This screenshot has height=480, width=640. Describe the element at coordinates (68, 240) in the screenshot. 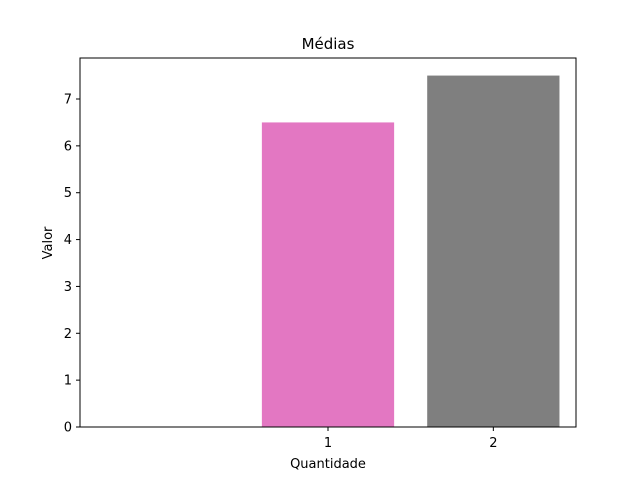

I see `y-tick-label: 4` at that location.